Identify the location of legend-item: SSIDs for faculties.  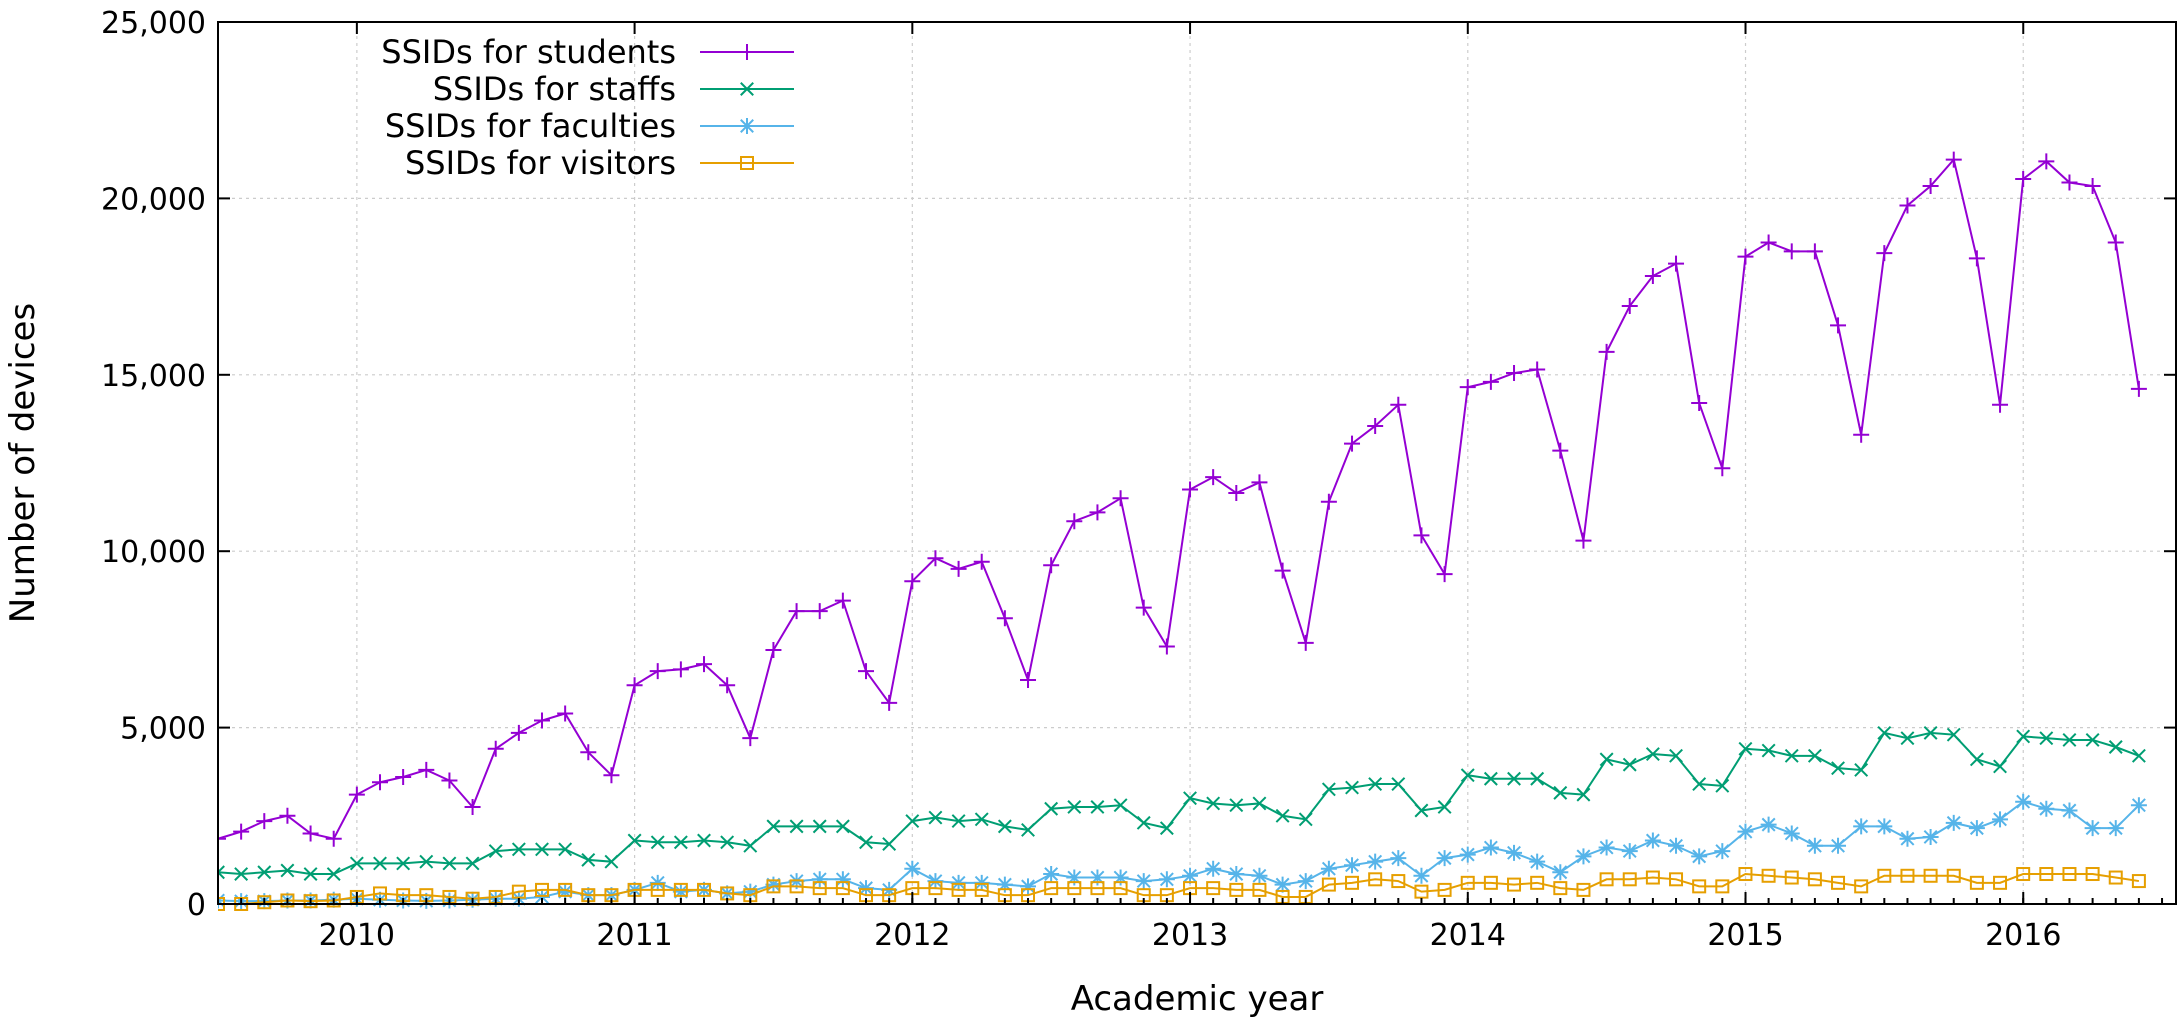
(589, 126).